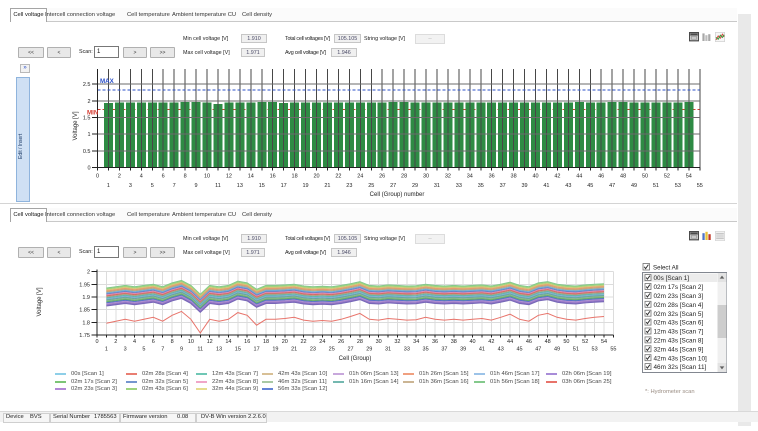  What do you see at coordinates (257, 350) in the screenshot?
I see `svg-text: 17` at bounding box center [257, 350].